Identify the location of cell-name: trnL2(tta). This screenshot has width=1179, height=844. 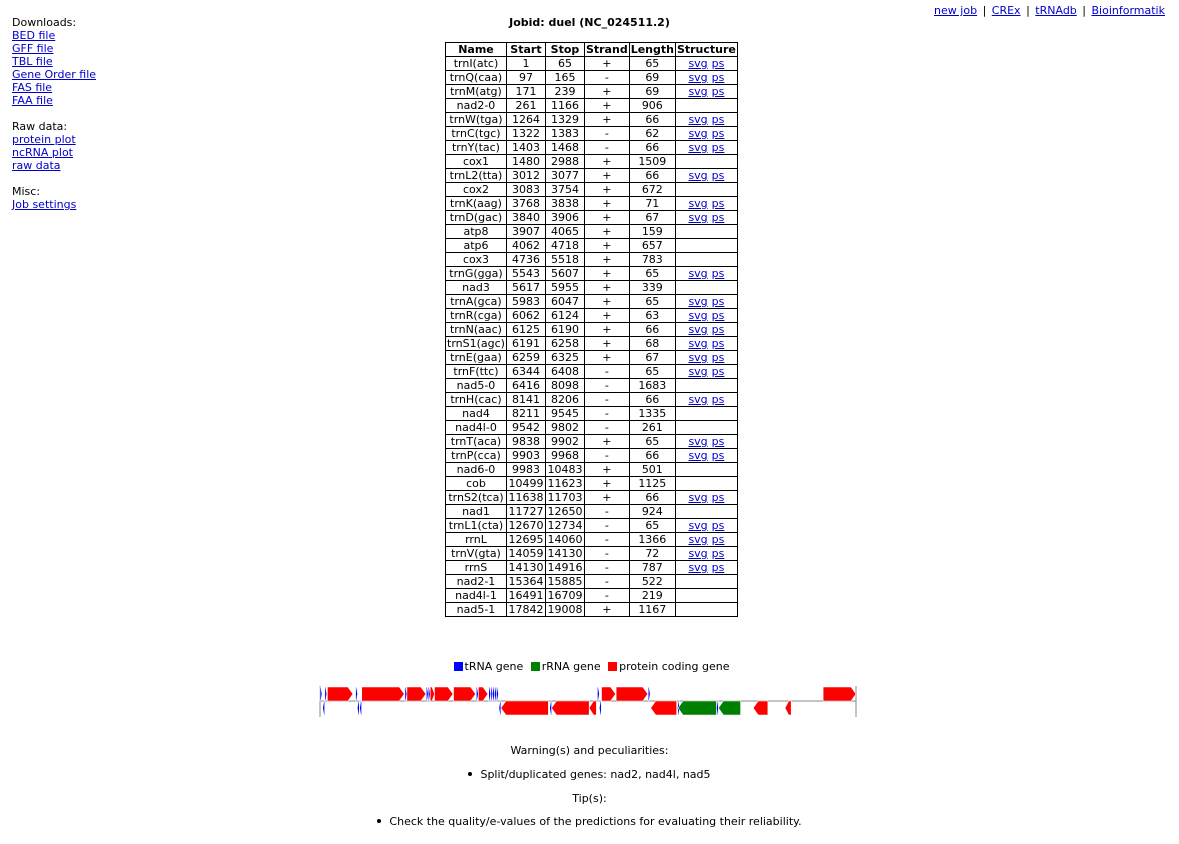
(476, 175).